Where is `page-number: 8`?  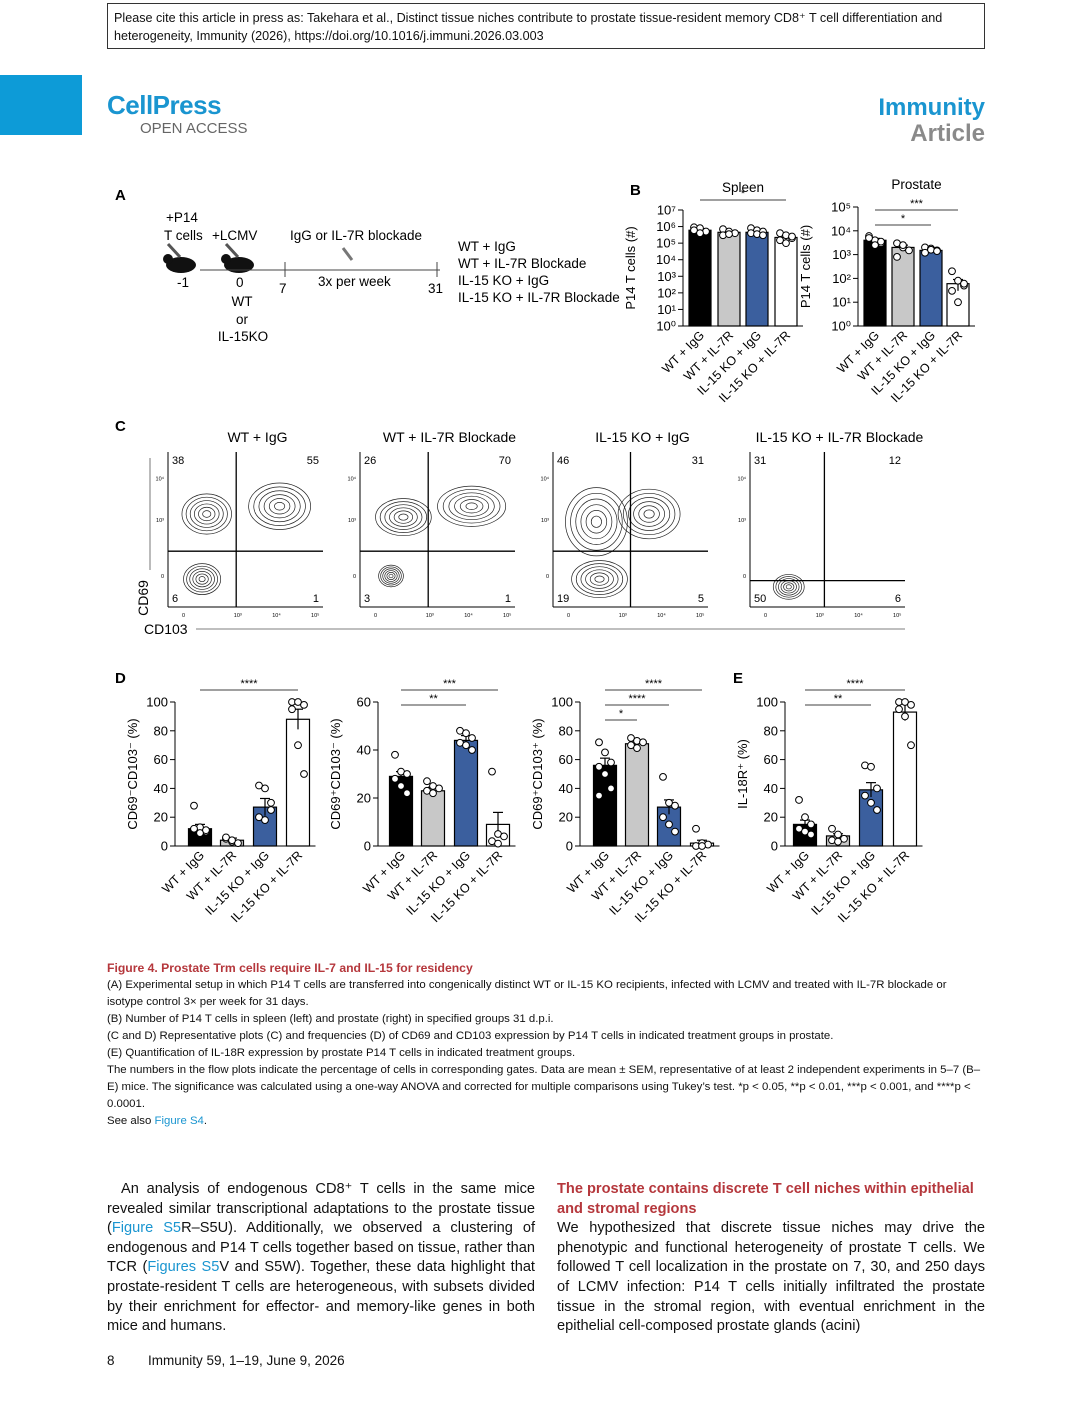 page-number: 8 is located at coordinates (111, 1360).